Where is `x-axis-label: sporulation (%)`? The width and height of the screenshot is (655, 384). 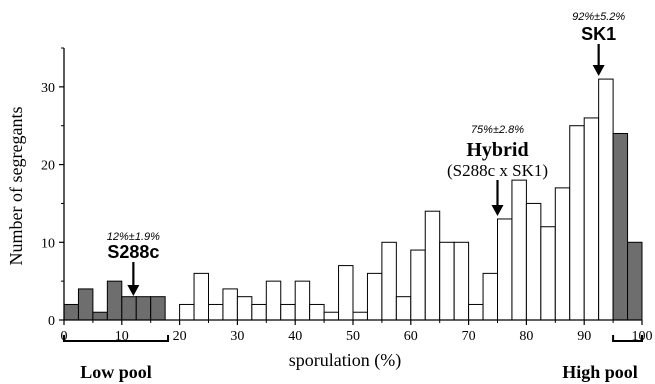
x-axis-label: sporulation (%) is located at coordinates (345, 360).